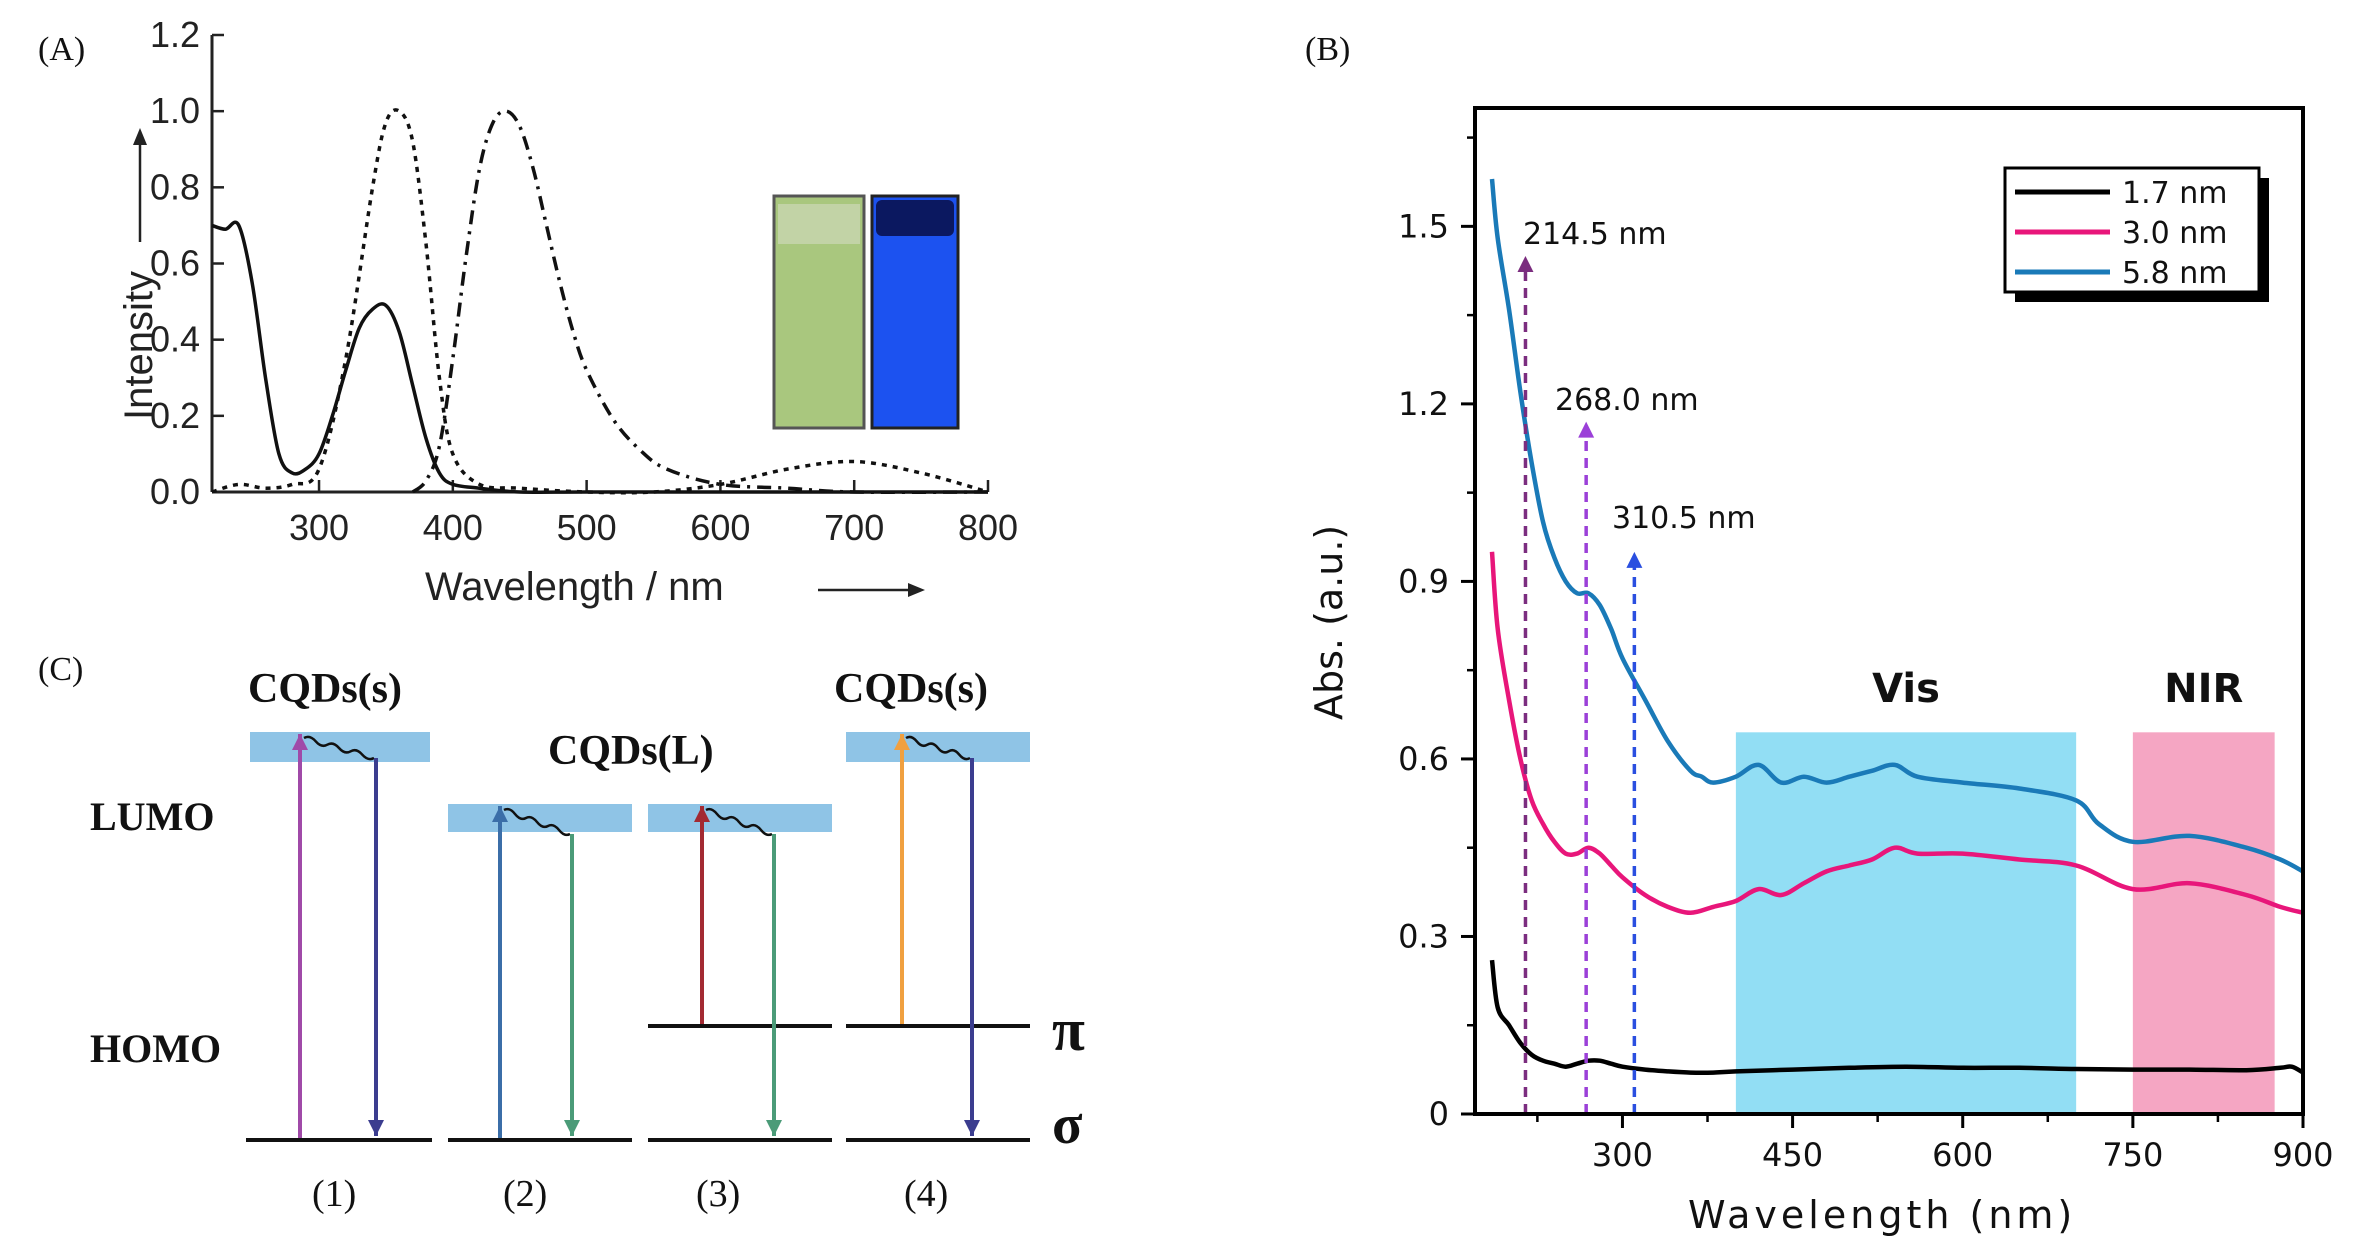 Image resolution: width=2362 pixels, height=1244 pixels. Describe the element at coordinates (1906, 689) in the screenshot. I see `region-label-vis: Vis` at that location.